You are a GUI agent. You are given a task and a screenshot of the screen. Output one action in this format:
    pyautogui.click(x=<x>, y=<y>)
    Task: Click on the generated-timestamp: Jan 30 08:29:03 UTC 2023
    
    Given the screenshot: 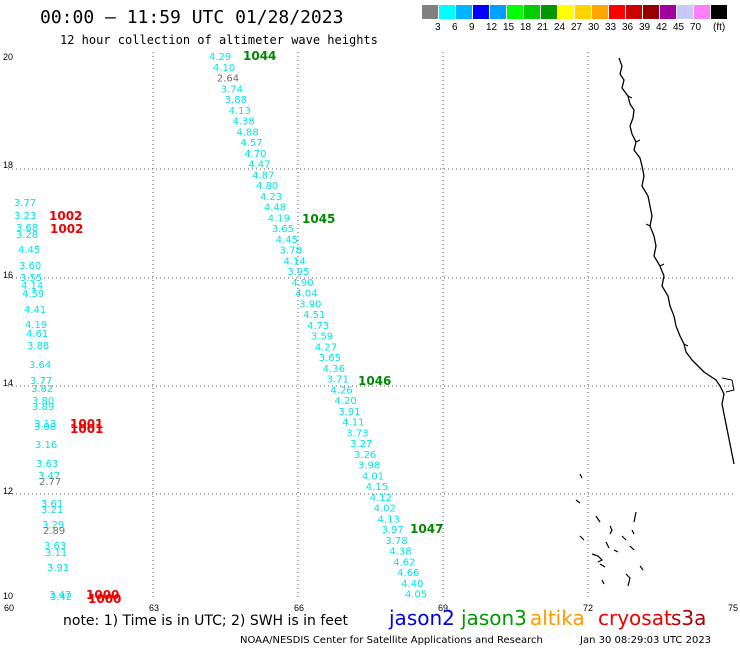 What is the action you would take?
    pyautogui.click(x=646, y=640)
    